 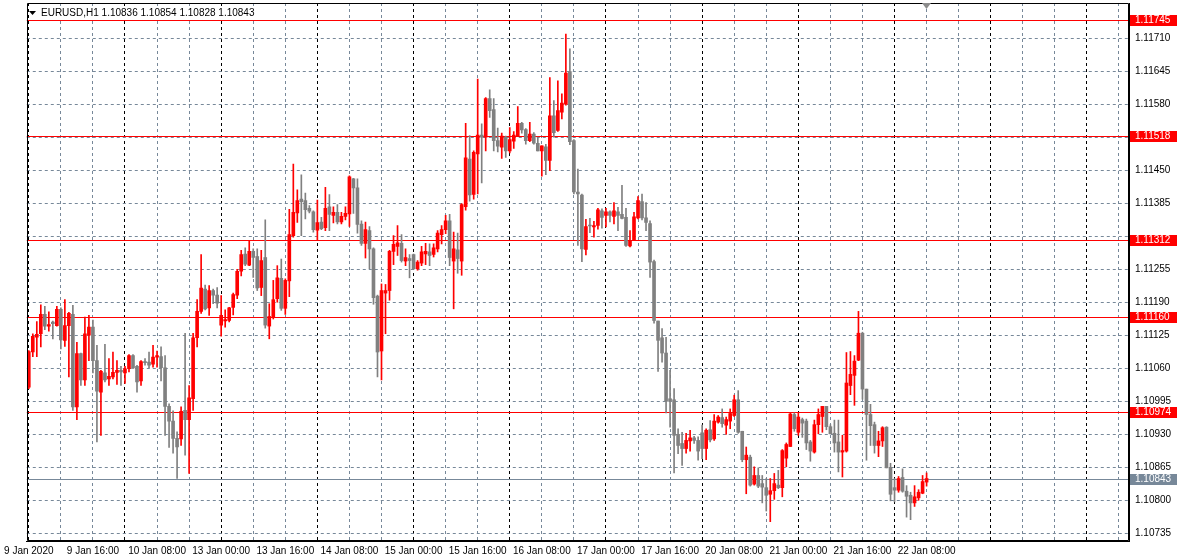 What do you see at coordinates (157, 550) in the screenshot?
I see `x-tick-label: 10 Jan 08:00` at bounding box center [157, 550].